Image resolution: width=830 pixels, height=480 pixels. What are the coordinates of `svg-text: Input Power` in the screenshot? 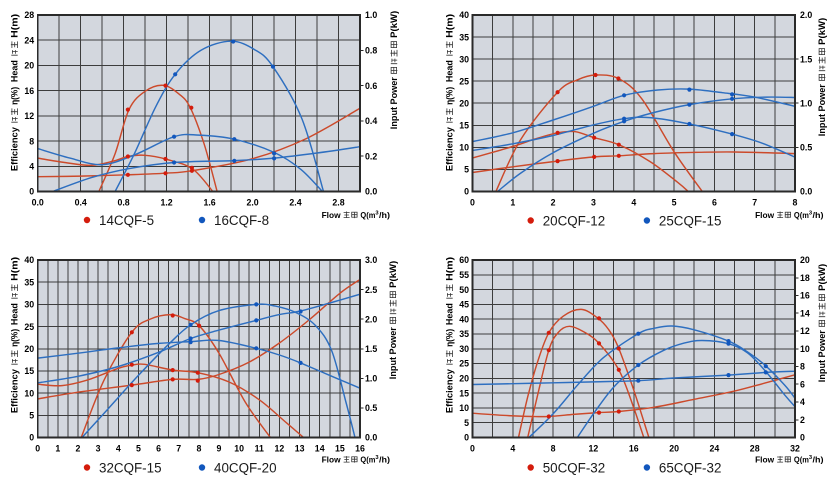 It's located at (394, 103).